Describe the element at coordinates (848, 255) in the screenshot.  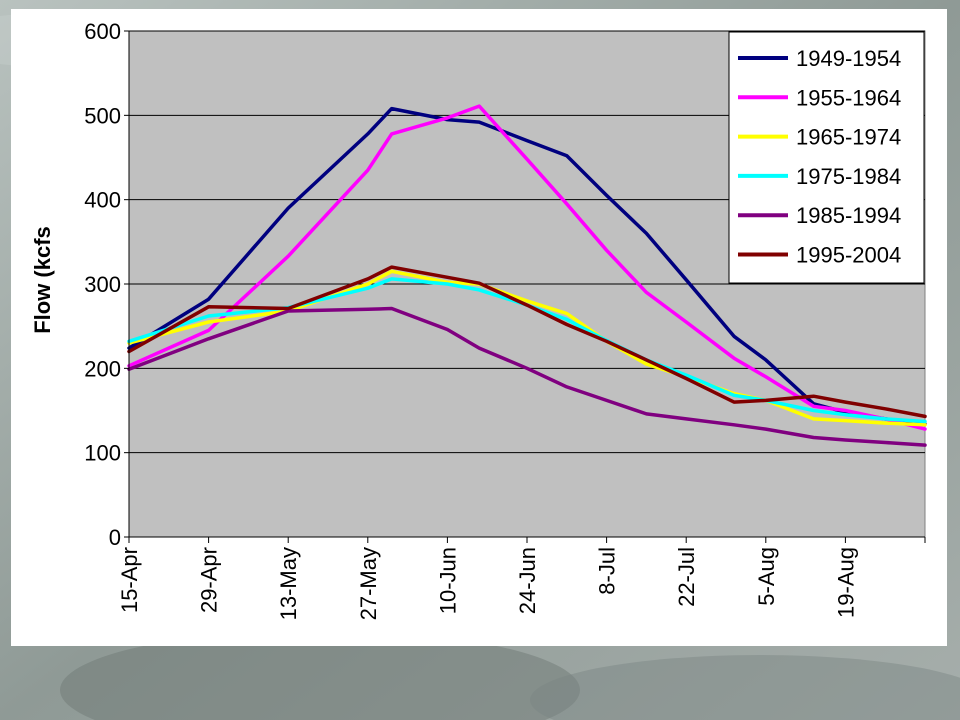
I see `legend-label: 1995-2004` at that location.